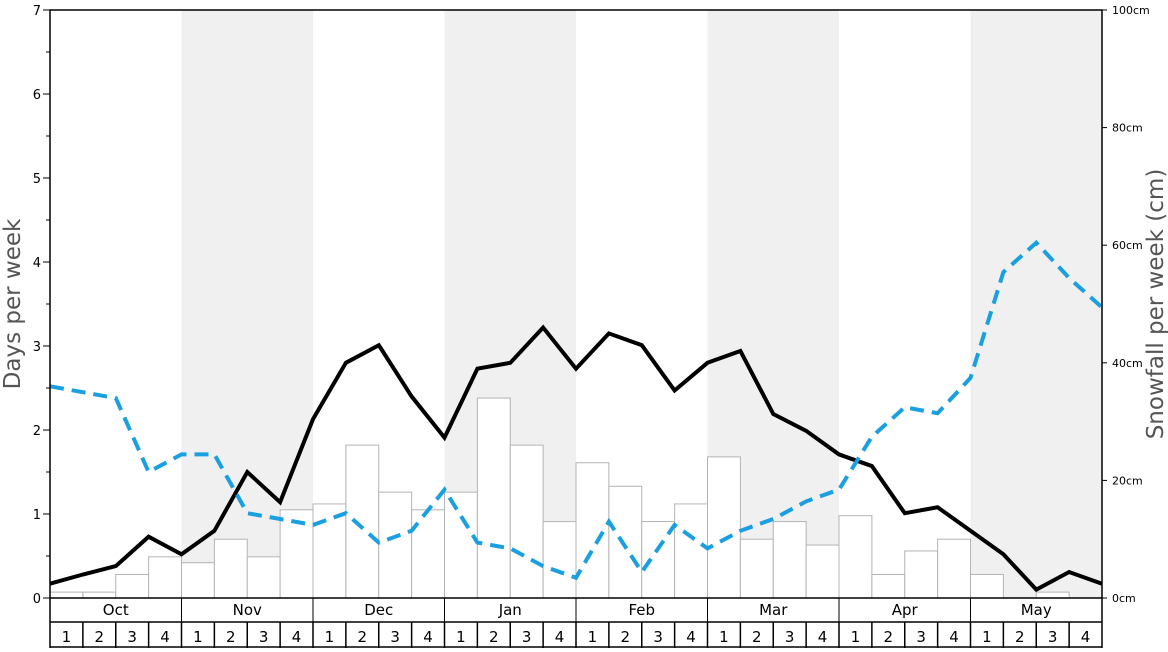  Describe the element at coordinates (1131, 10) in the screenshot. I see `y-right-tick-label: 100cm` at that location.